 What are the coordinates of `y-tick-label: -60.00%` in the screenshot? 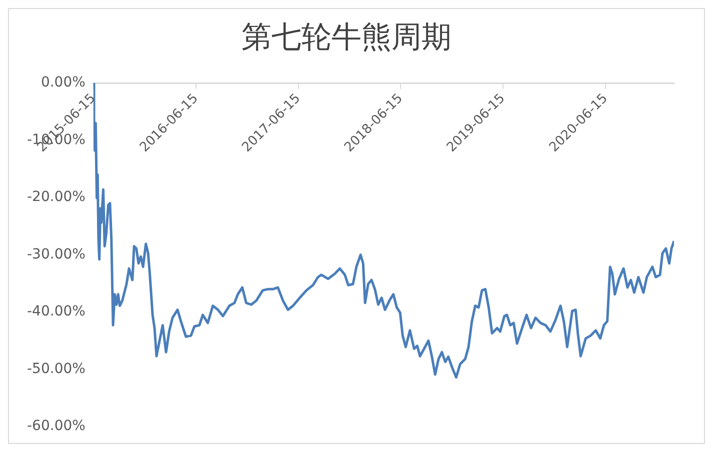 It's located at (56, 426).